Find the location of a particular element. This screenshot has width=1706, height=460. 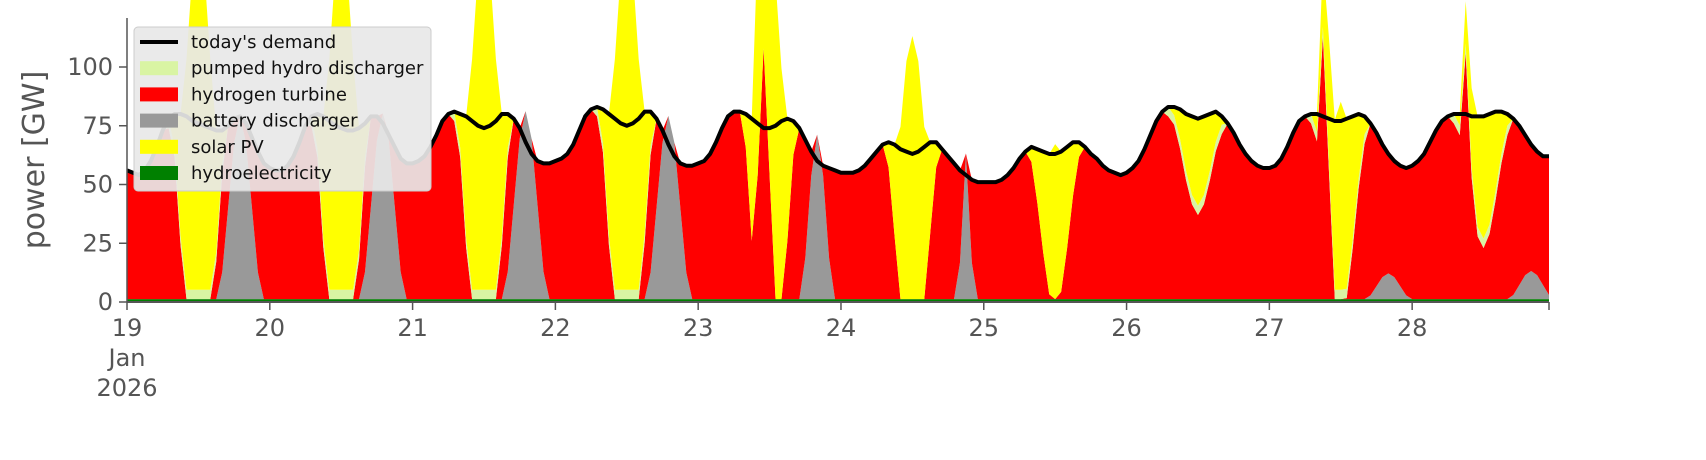

legend-box is located at coordinates (282, 109).